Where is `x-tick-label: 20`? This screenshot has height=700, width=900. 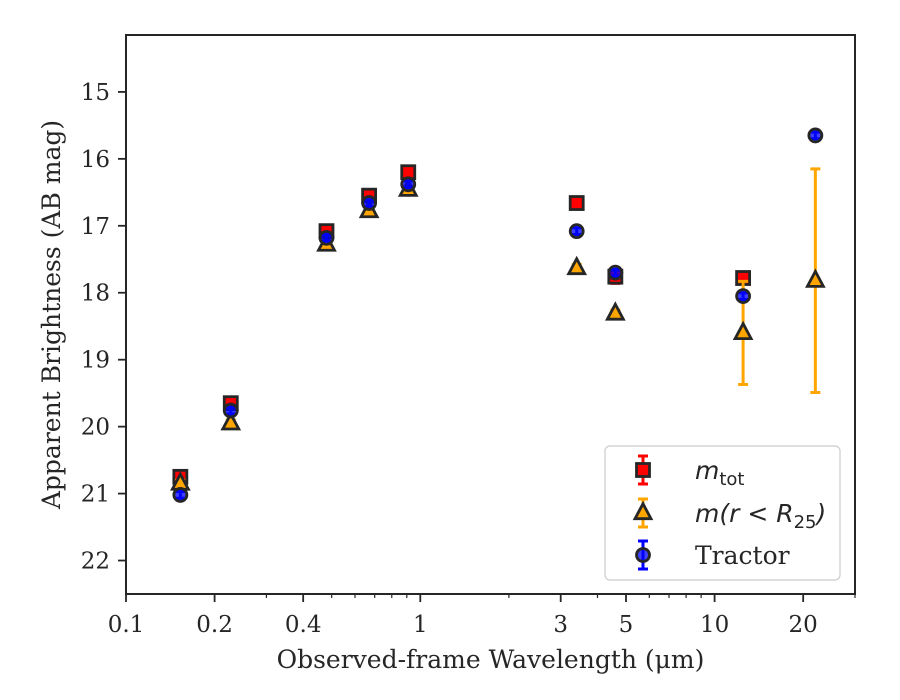 x-tick-label: 20 is located at coordinates (803, 625).